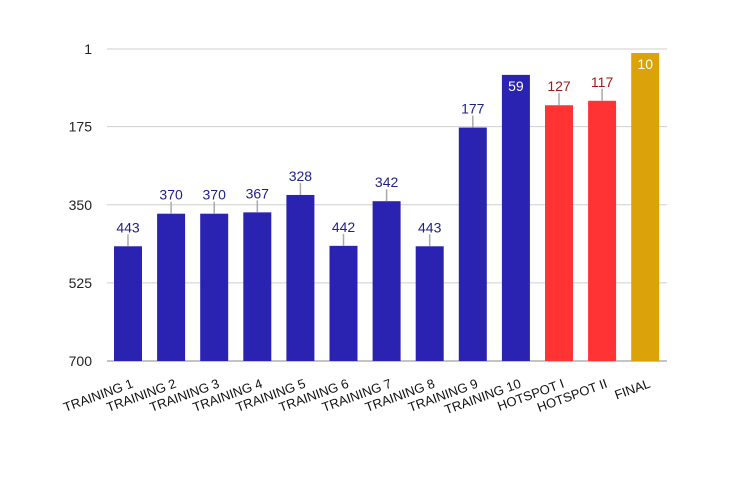  I want to click on y-axis-ticks: 1 175 350 525 700, so click(81, 205).